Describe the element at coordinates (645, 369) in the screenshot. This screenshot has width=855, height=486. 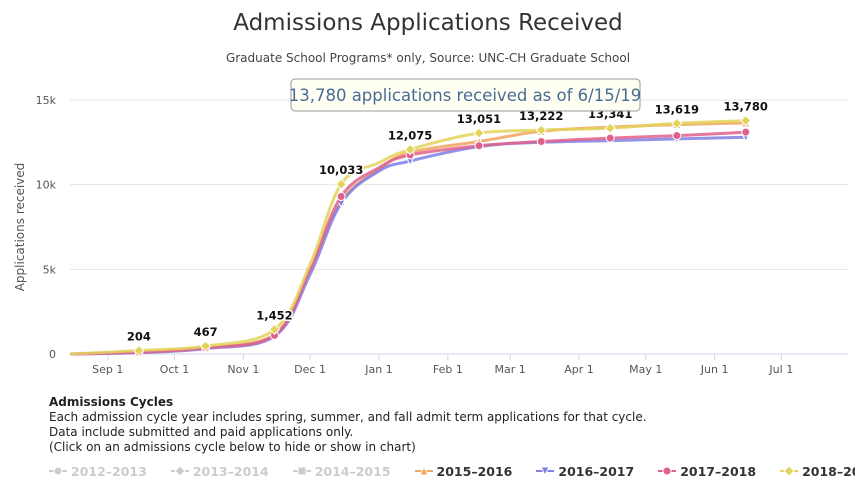
I see `x-tick-label: May 1` at that location.